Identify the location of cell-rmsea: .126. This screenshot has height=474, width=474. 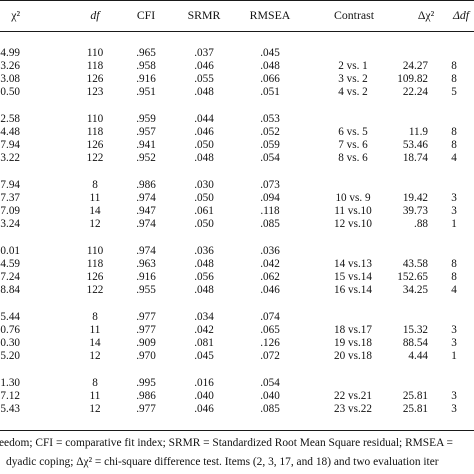
(270, 343).